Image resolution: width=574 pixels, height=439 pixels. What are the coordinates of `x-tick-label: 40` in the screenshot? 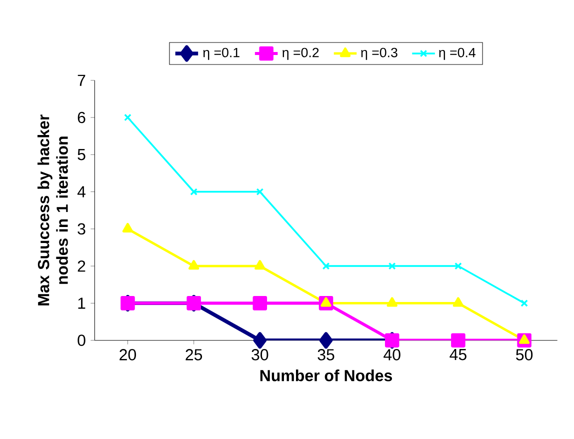 It's located at (392, 354).